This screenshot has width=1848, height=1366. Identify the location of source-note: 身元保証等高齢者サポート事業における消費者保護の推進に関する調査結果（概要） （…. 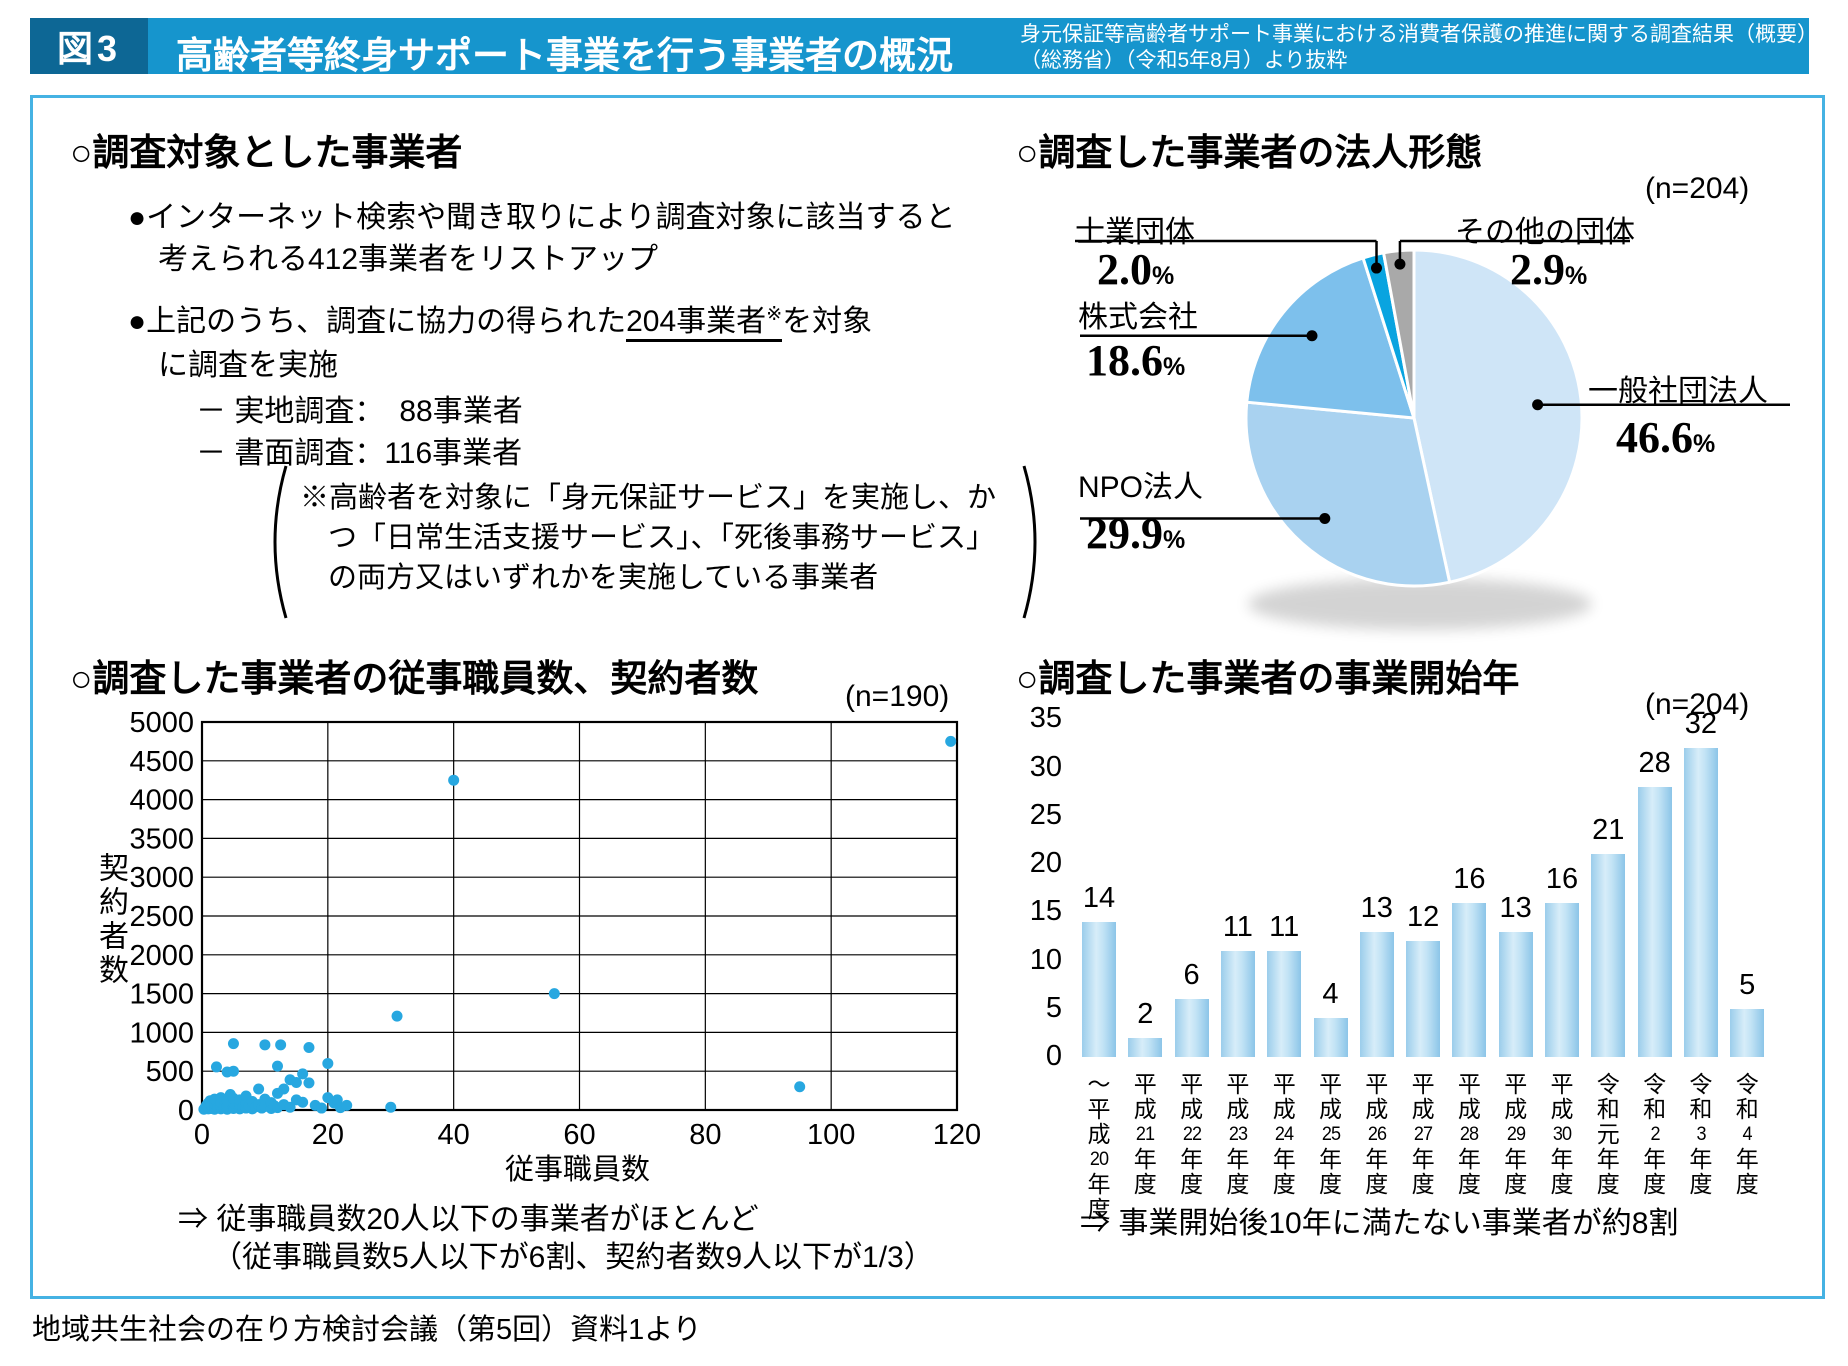
(1419, 48).